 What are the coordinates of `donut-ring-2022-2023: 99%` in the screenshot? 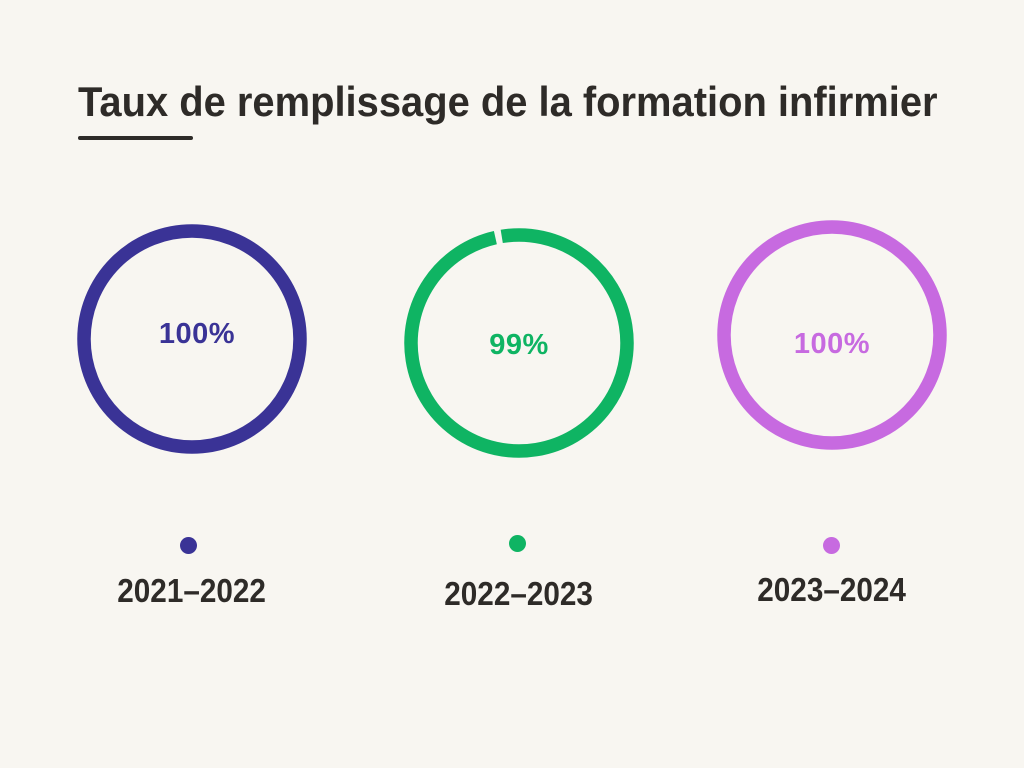 It's located at (519, 343).